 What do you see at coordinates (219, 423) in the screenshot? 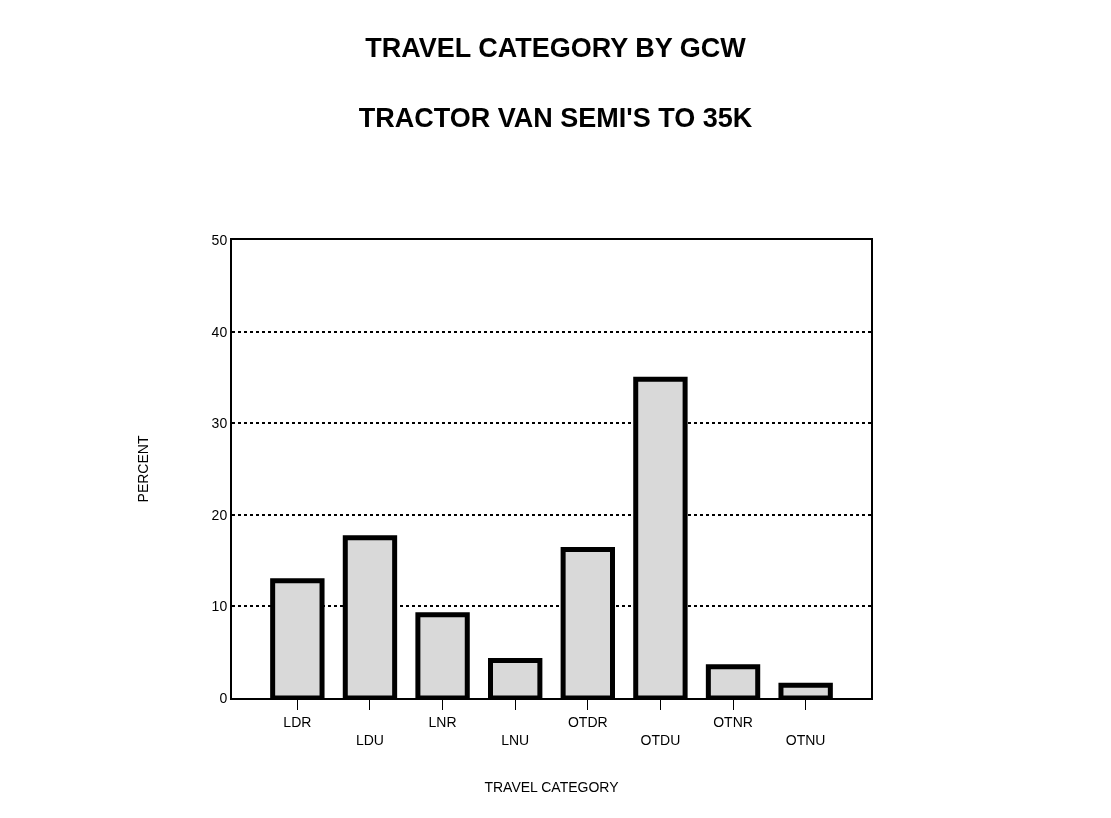
I see `y-tick-label: 30` at bounding box center [219, 423].